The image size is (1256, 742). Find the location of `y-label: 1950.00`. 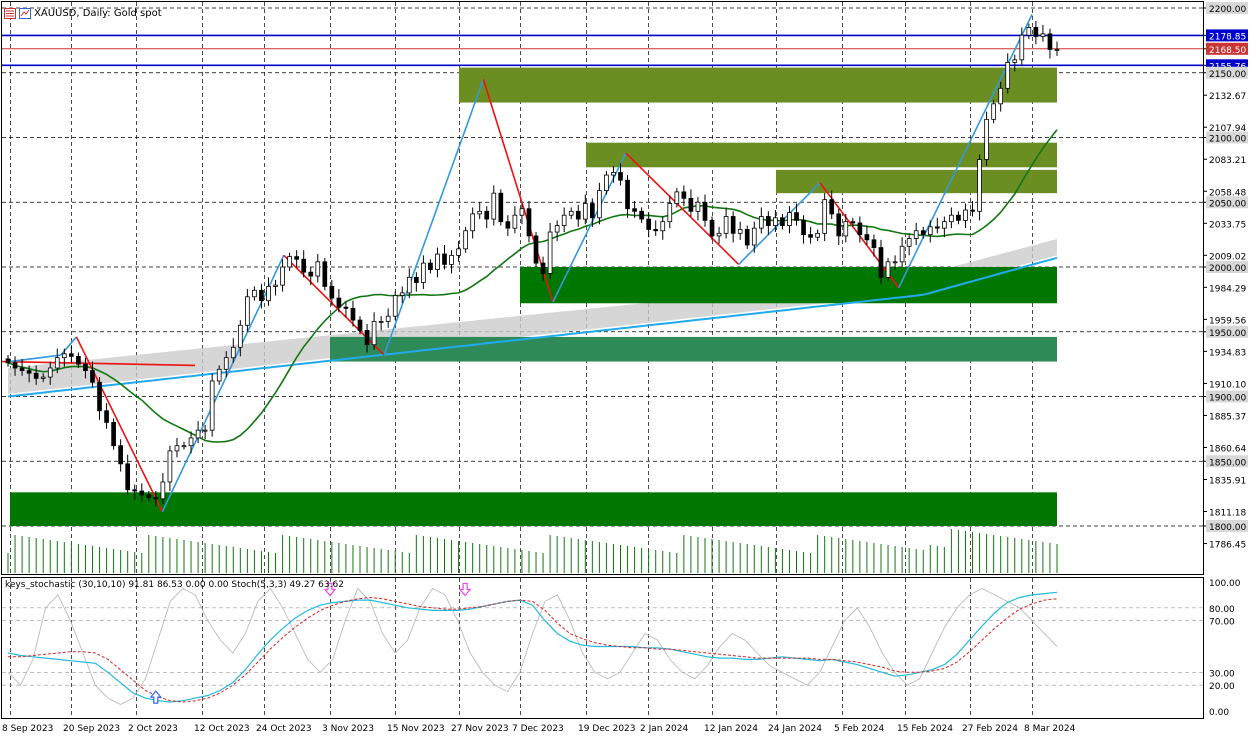

y-label: 1950.00 is located at coordinates (1227, 334).